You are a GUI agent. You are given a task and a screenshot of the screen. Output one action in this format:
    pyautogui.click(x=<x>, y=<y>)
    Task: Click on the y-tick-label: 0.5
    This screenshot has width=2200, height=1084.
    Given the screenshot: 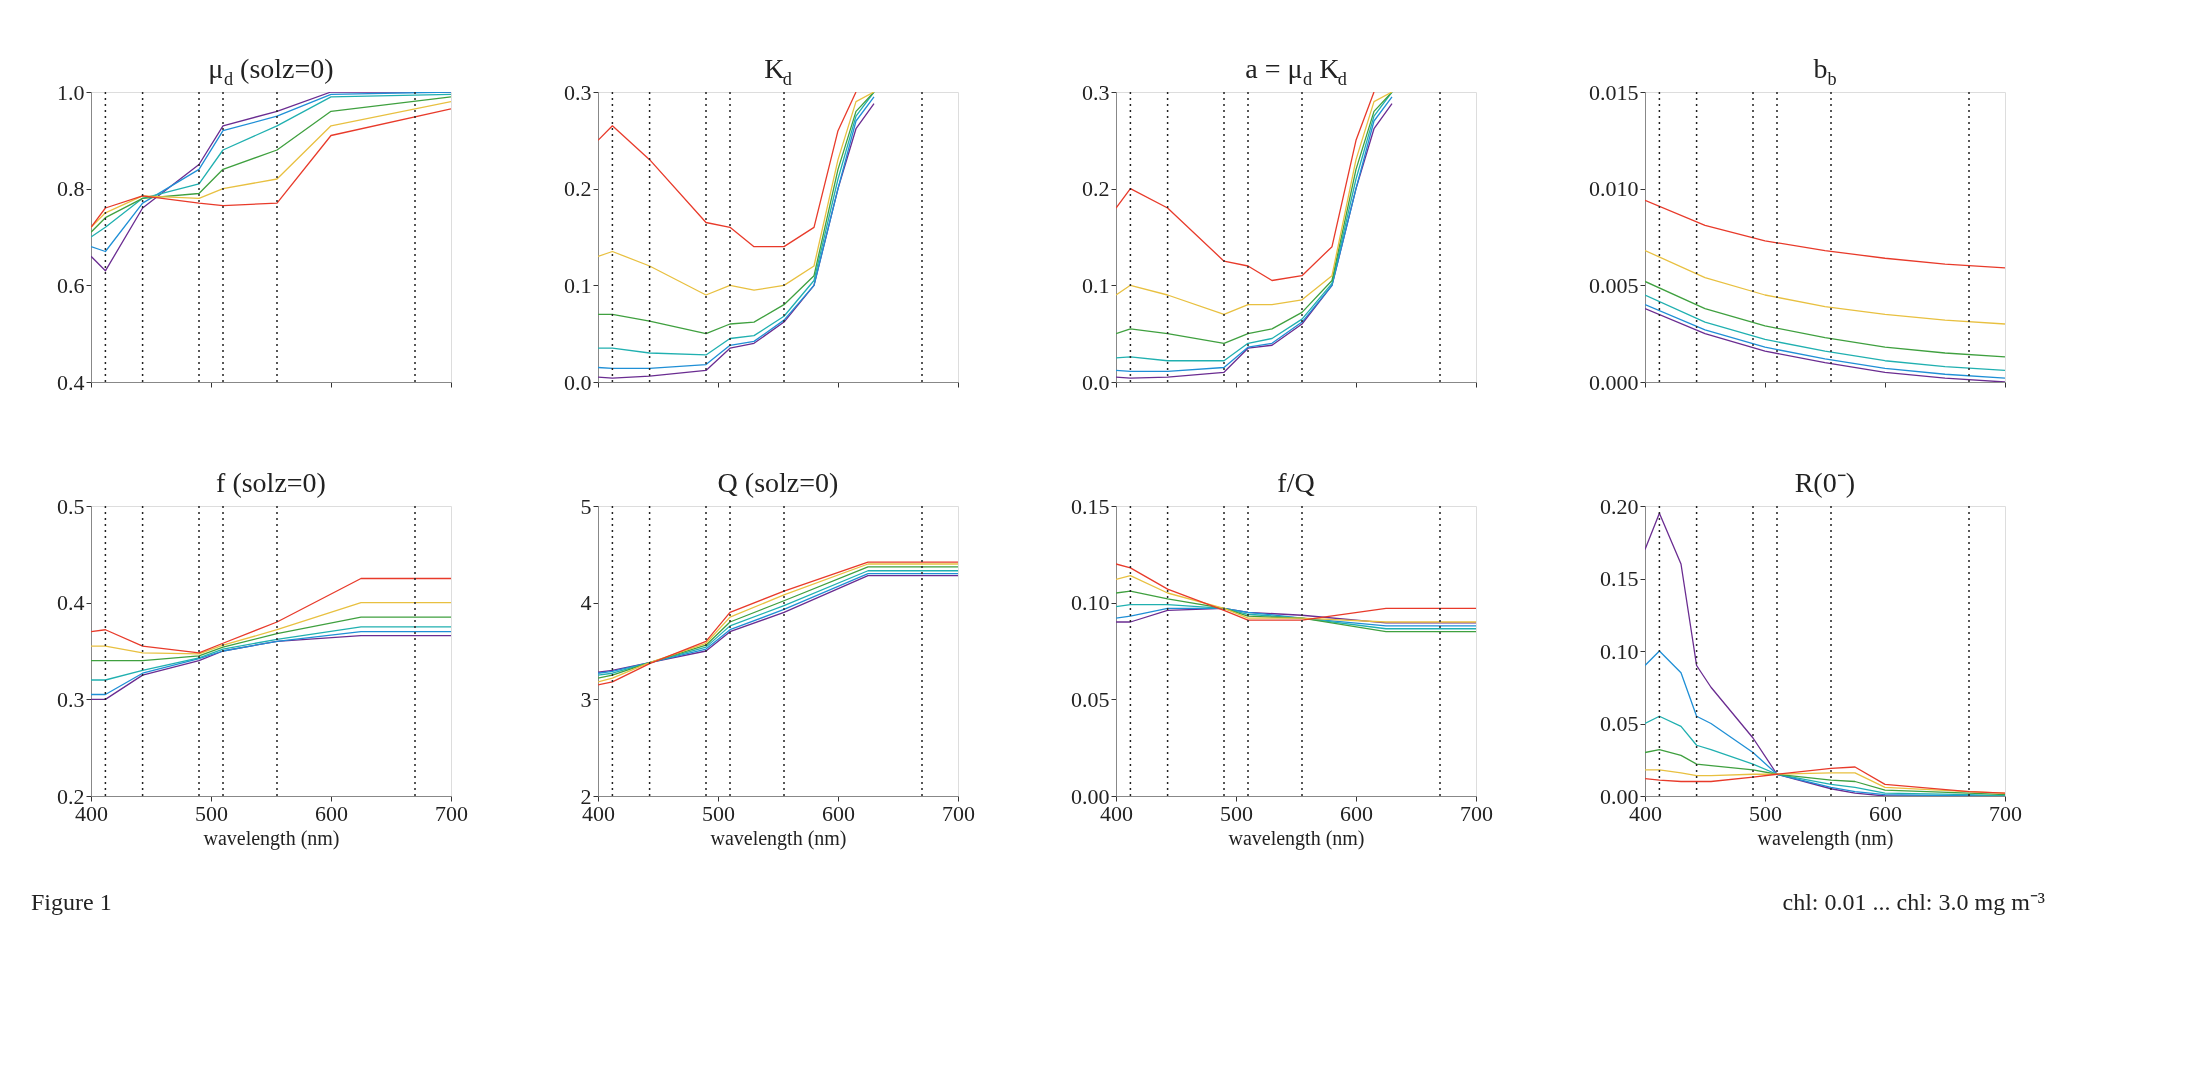 What is the action you would take?
    pyautogui.click(x=71, y=506)
    